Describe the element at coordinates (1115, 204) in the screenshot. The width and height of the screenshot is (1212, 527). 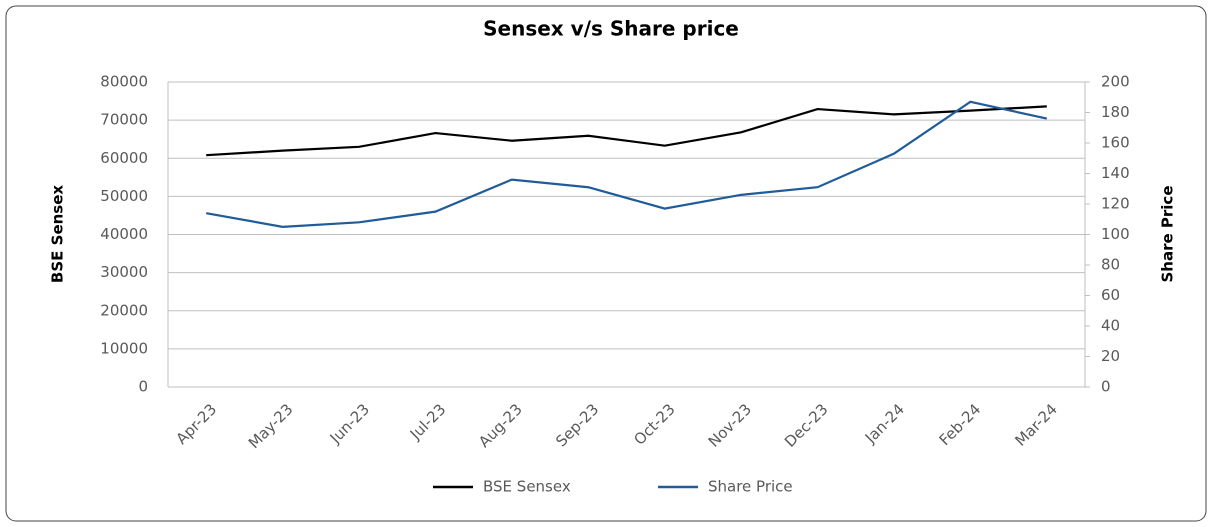
I see `y2-tick-label: 120` at that location.